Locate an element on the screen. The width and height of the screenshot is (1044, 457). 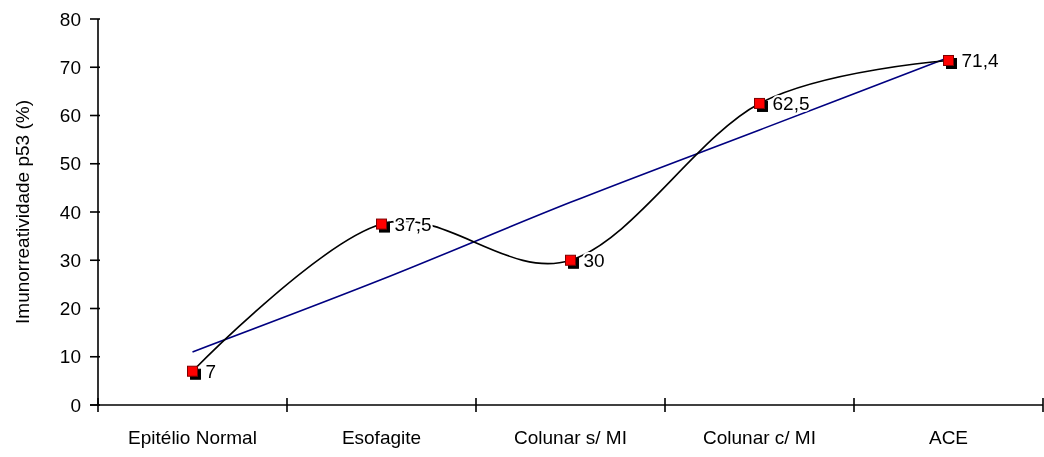
x-tick-label: ACE is located at coordinates (948, 437).